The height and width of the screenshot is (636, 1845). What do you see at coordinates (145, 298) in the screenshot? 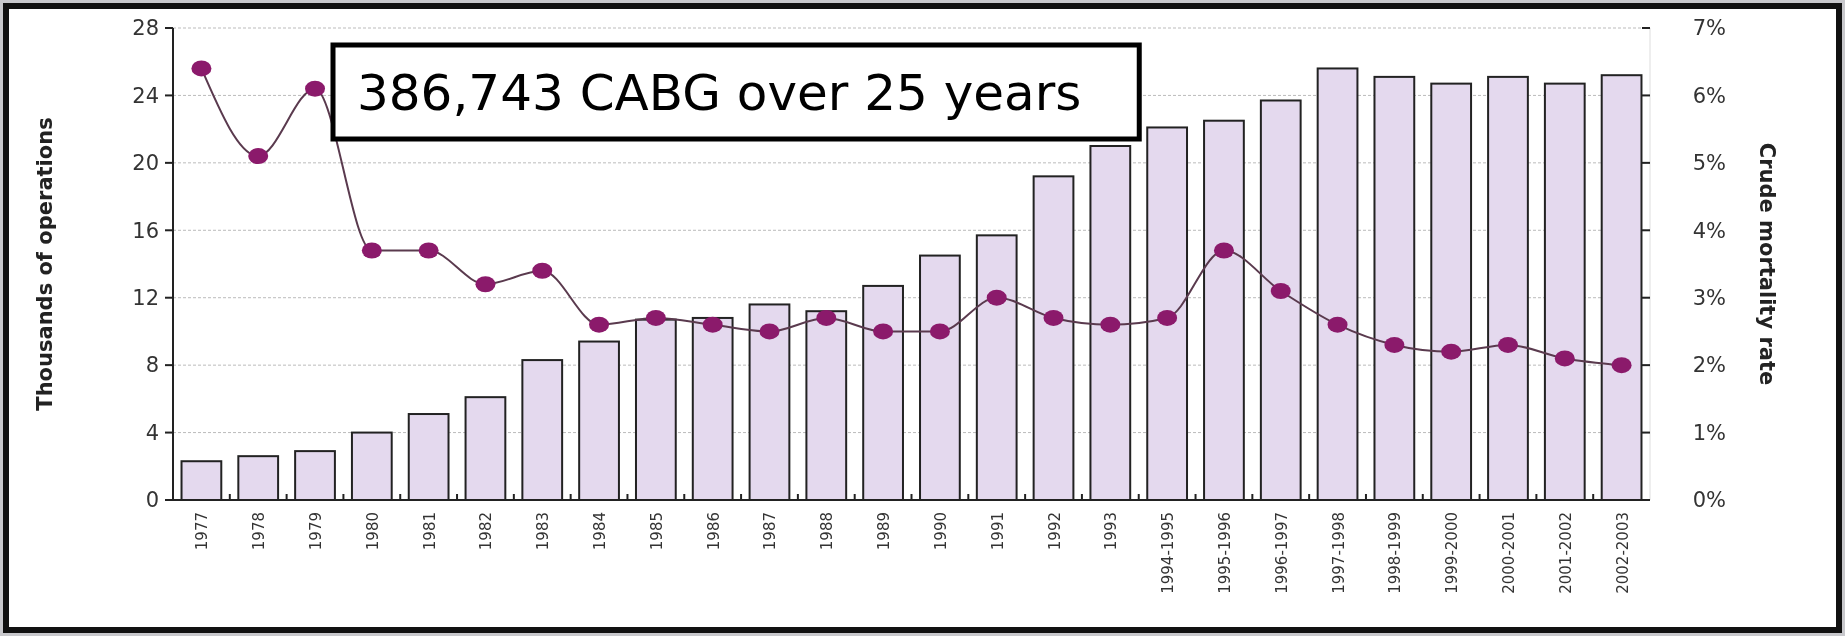
I see `y-tick-label: 12` at bounding box center [145, 298].